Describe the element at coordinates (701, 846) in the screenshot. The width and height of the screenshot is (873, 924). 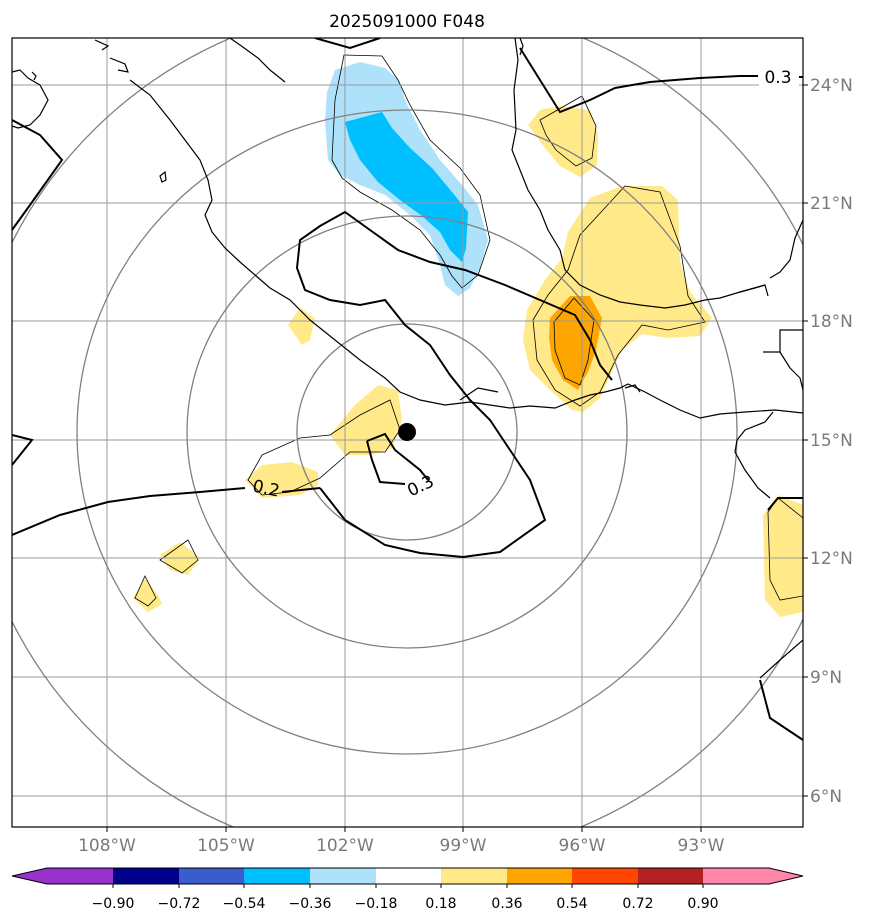
I see `lon-label-93w: 93°W` at that location.